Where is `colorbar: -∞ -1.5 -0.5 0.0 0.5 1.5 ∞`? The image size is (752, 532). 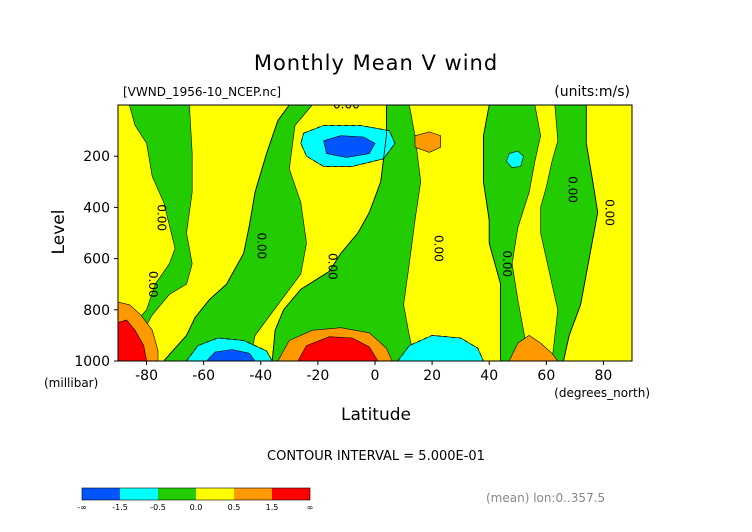
colorbar: -∞ -1.5 -0.5 0.0 0.5 1.5 ∞ is located at coordinates (195, 499).